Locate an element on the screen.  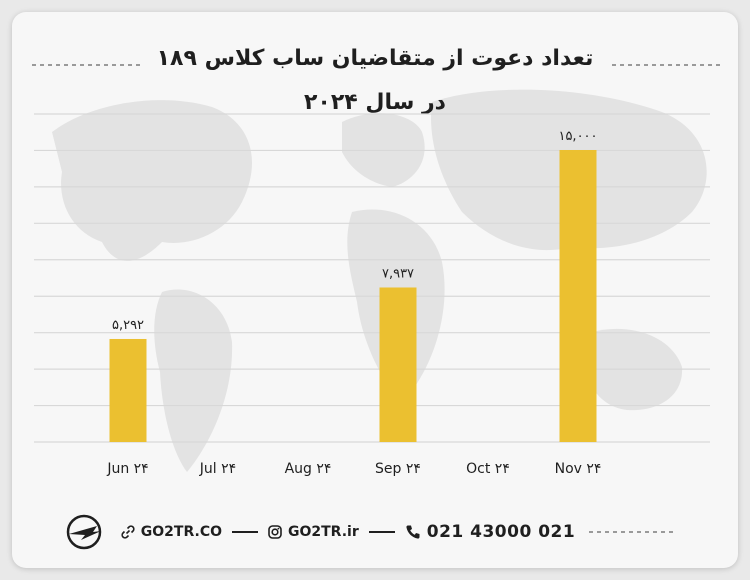
x-tick-label-2: Aug ۲۴ is located at coordinates (308, 469).